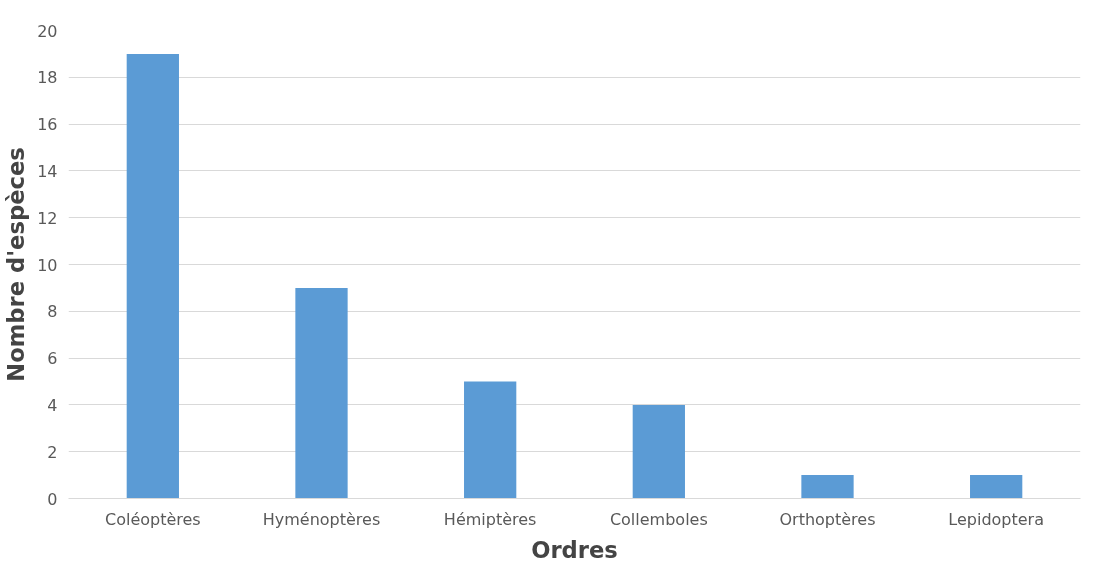  What do you see at coordinates (52, 312) in the screenshot?
I see `y-tick-label: 8` at bounding box center [52, 312].